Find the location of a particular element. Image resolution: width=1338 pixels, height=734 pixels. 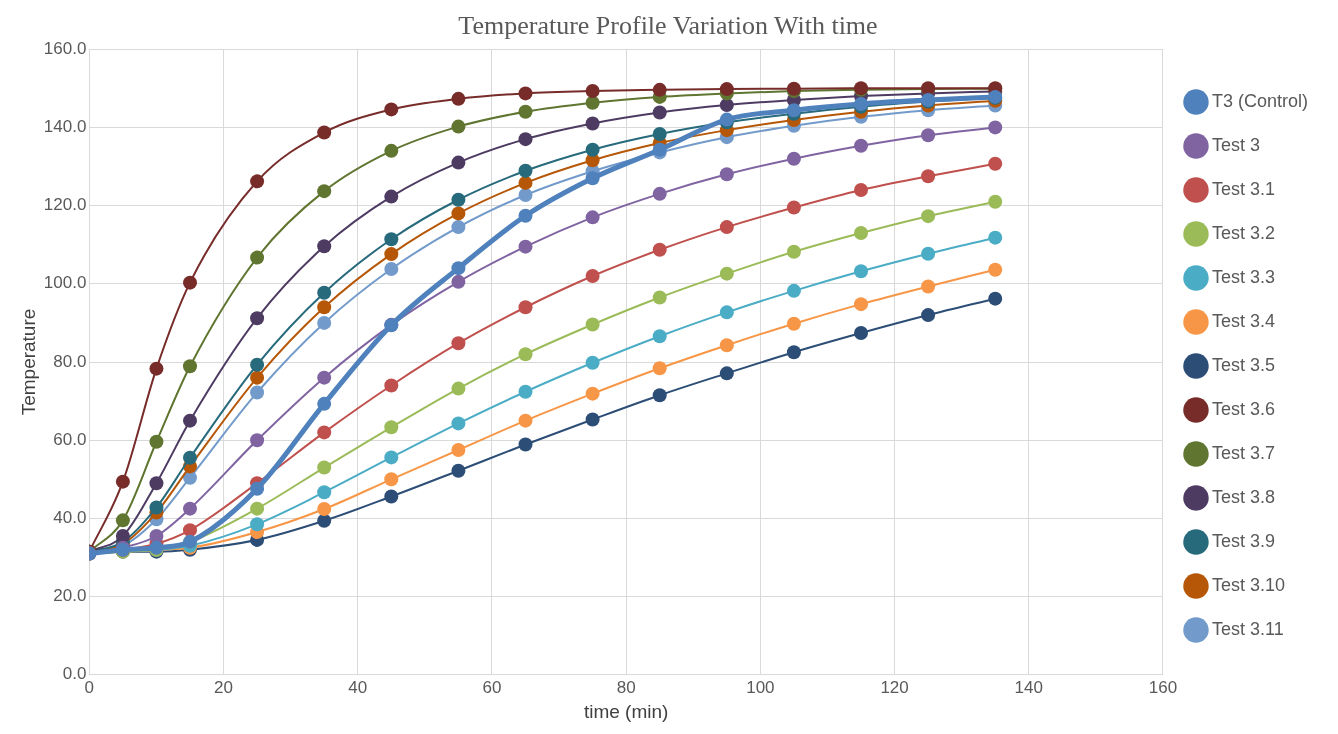

x-tick-label: 60 is located at coordinates (492, 687).